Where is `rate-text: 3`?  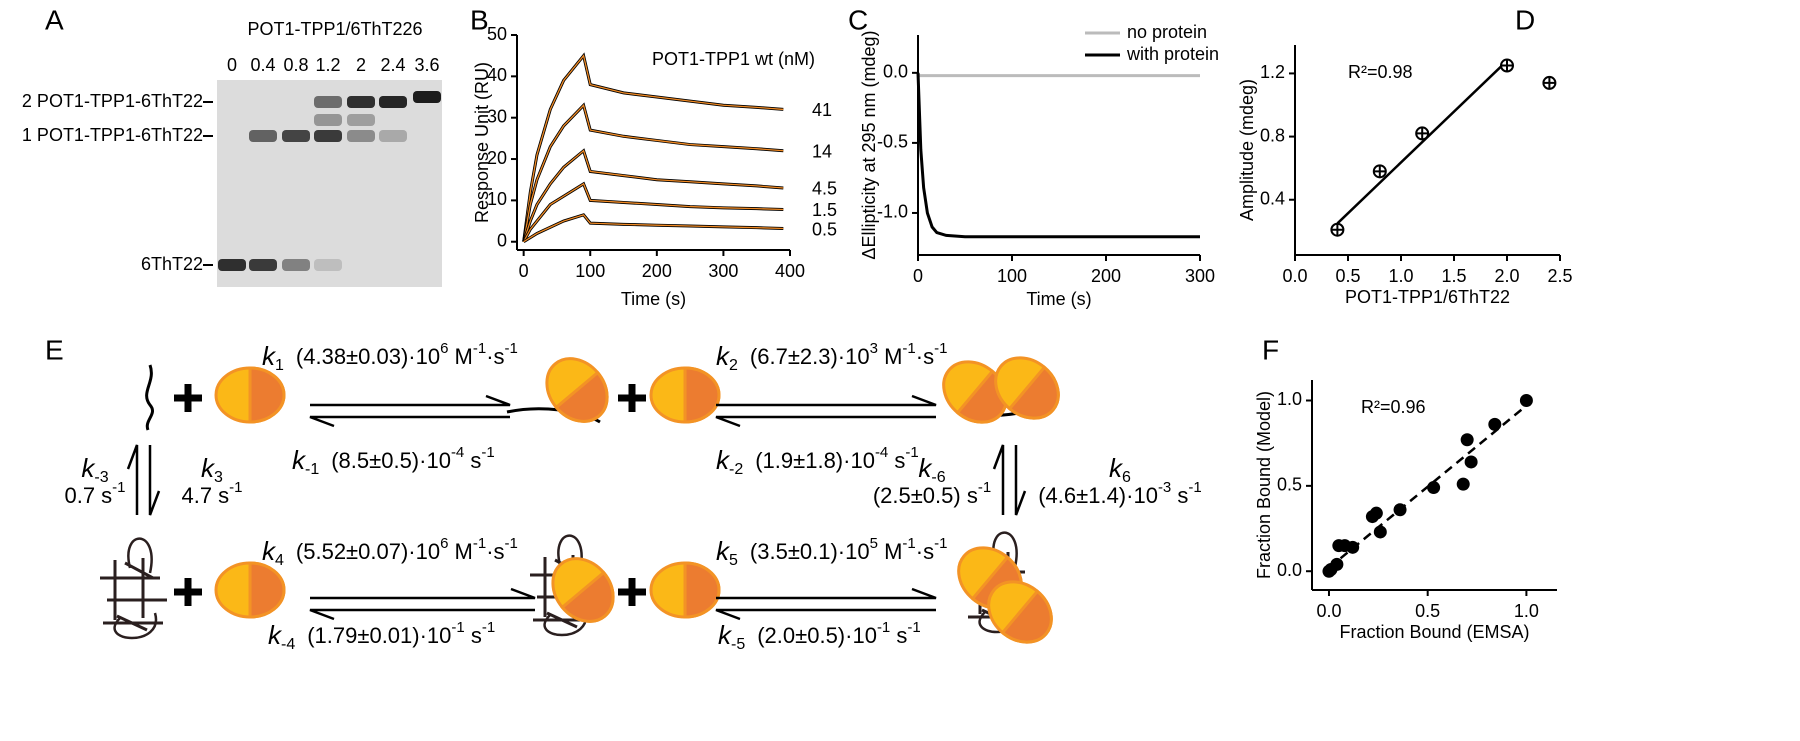
rate-text: 3 is located at coordinates (874, 348).